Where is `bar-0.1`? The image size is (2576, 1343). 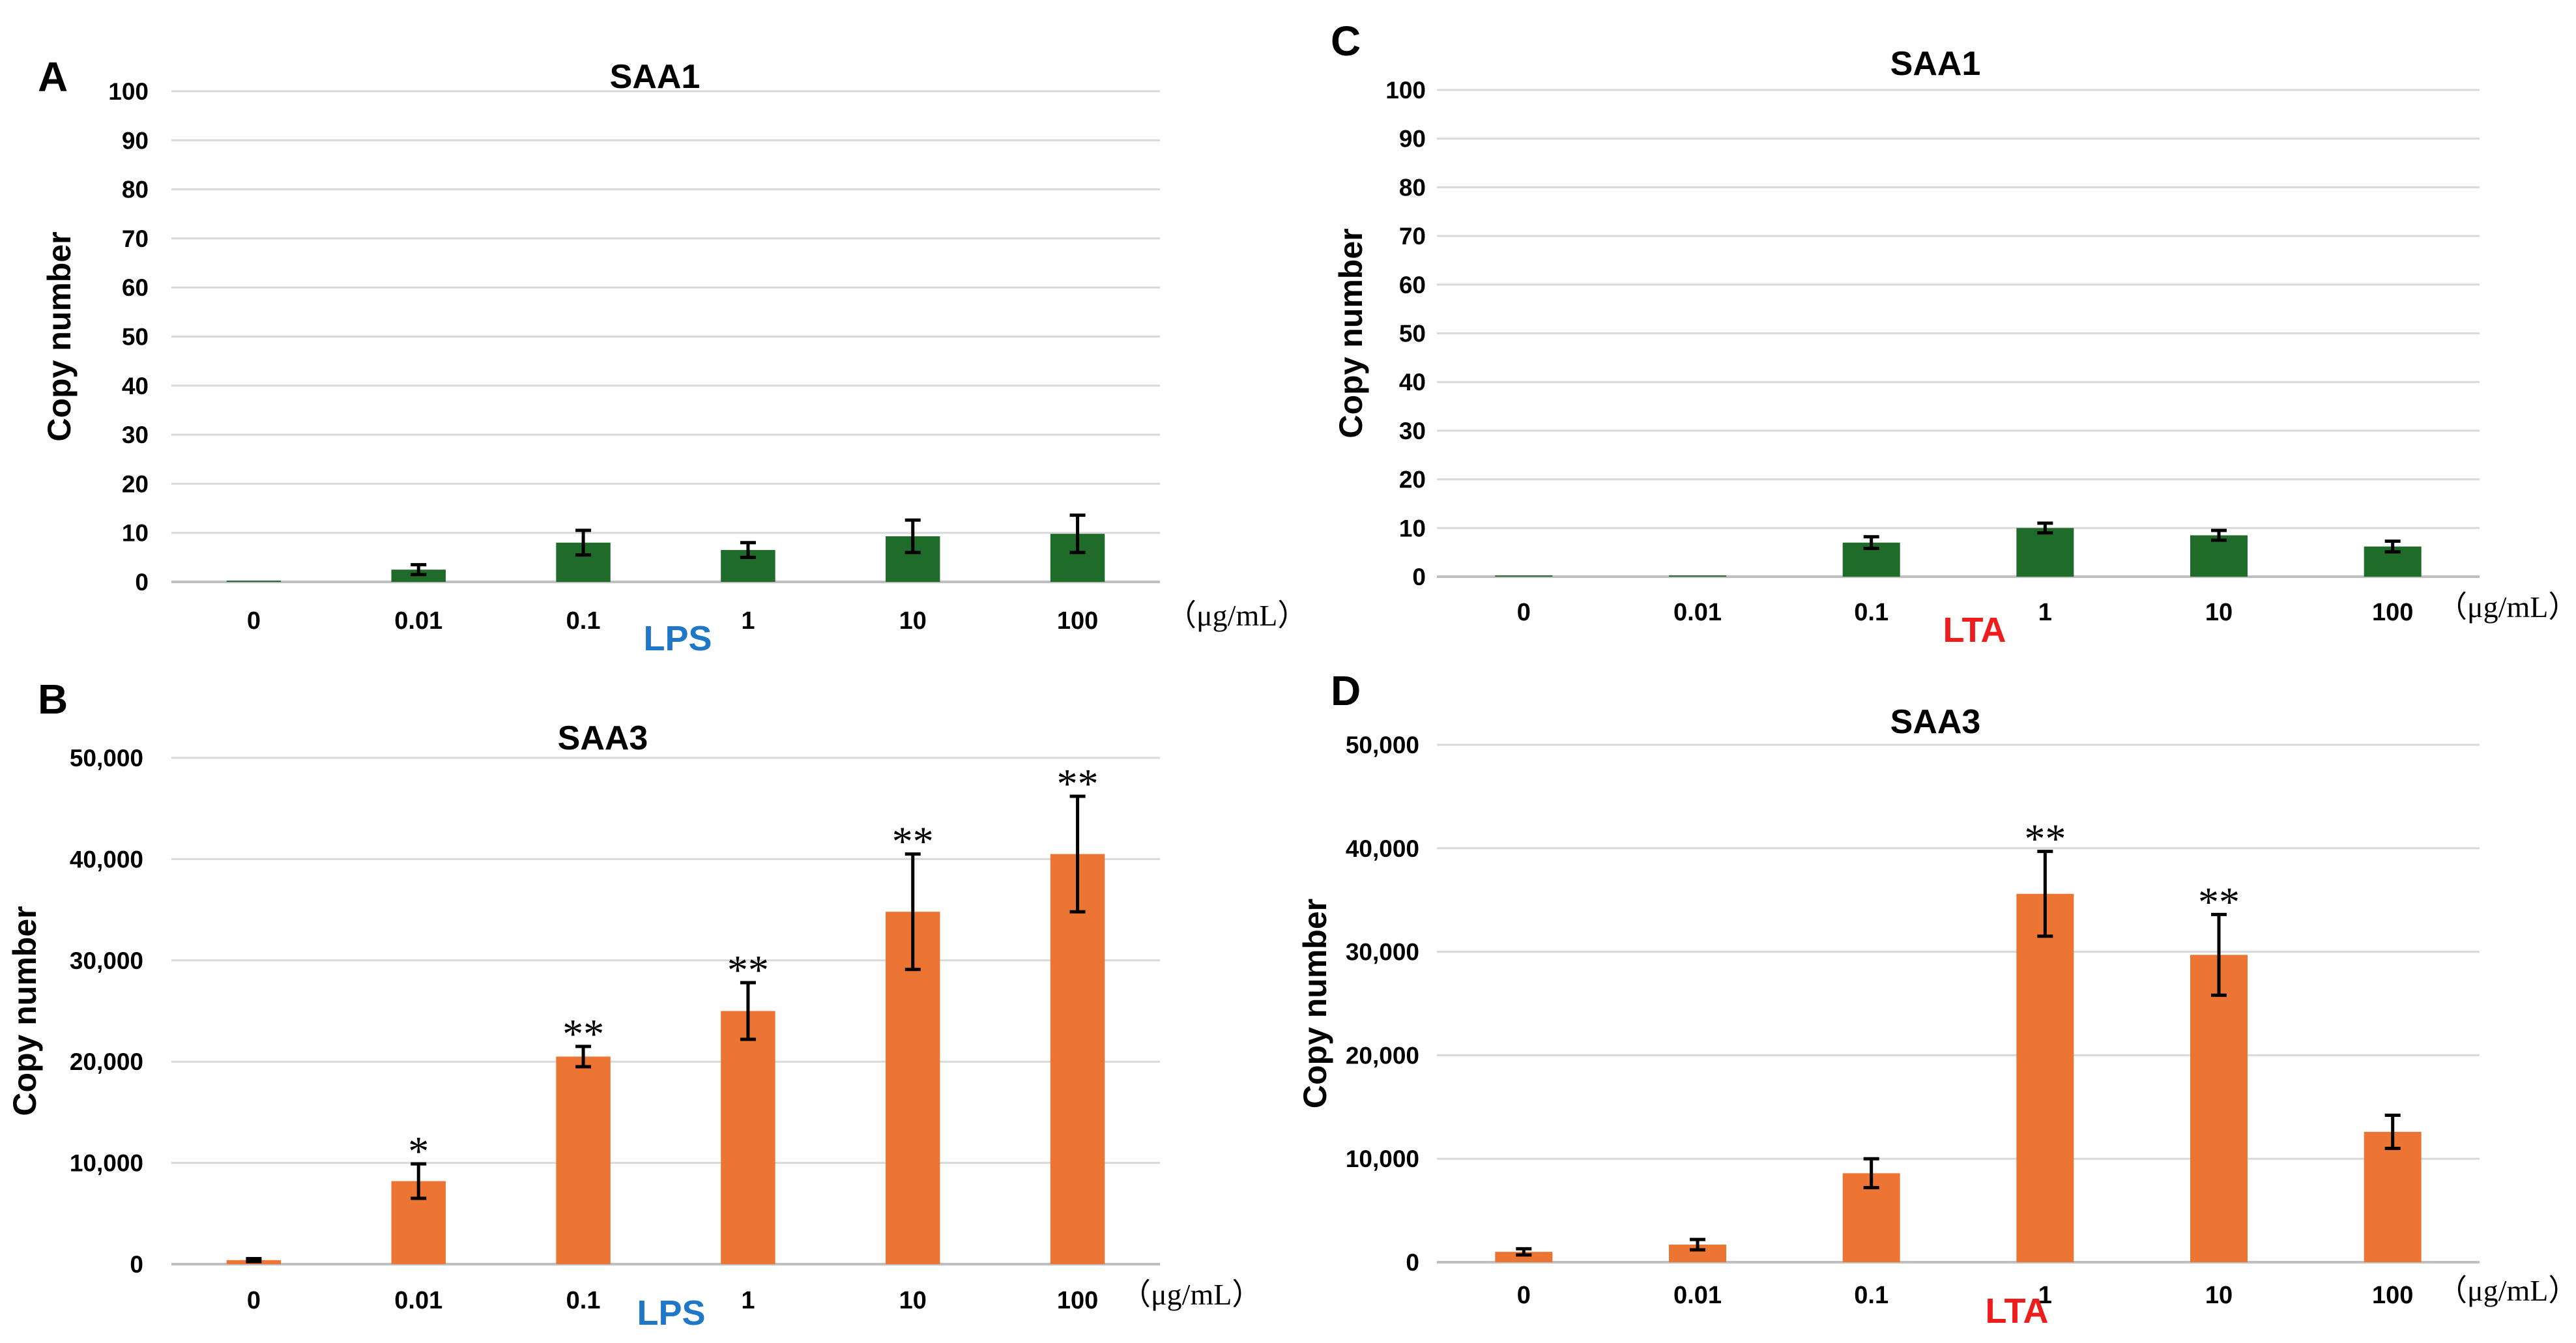 bar-0.1 is located at coordinates (583, 1160).